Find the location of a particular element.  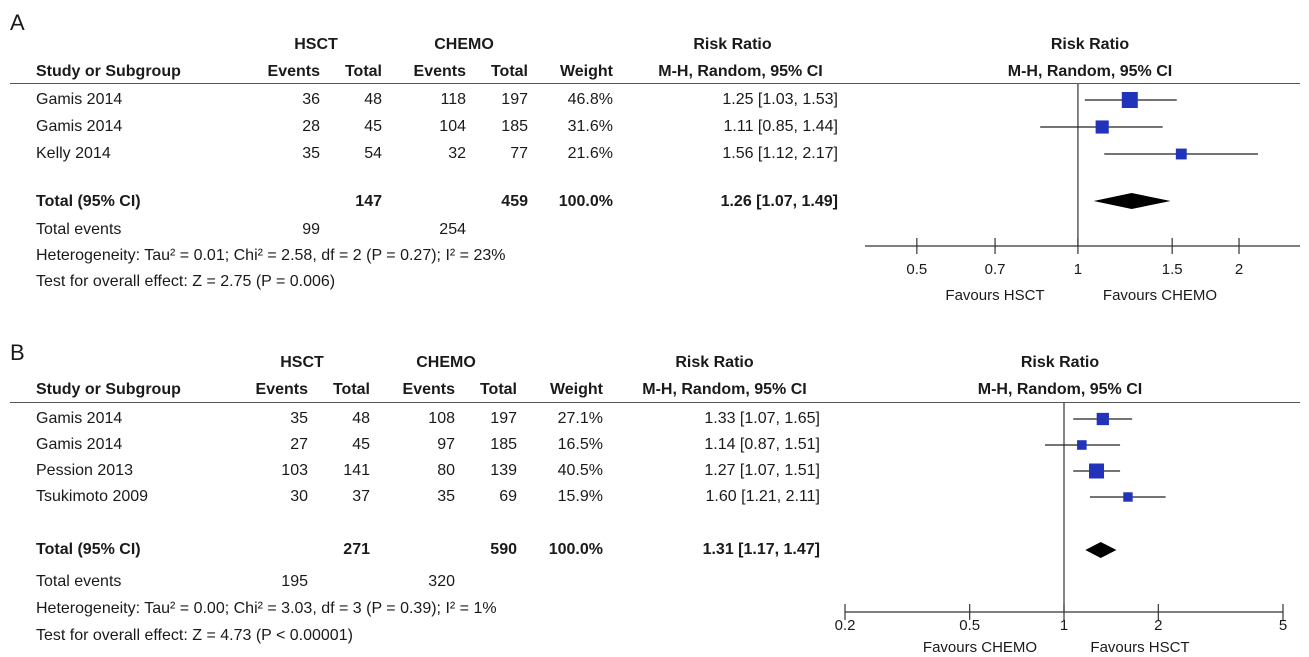

ci-text: 1.33 [1.07, 1.65] is located at coordinates (762, 418).